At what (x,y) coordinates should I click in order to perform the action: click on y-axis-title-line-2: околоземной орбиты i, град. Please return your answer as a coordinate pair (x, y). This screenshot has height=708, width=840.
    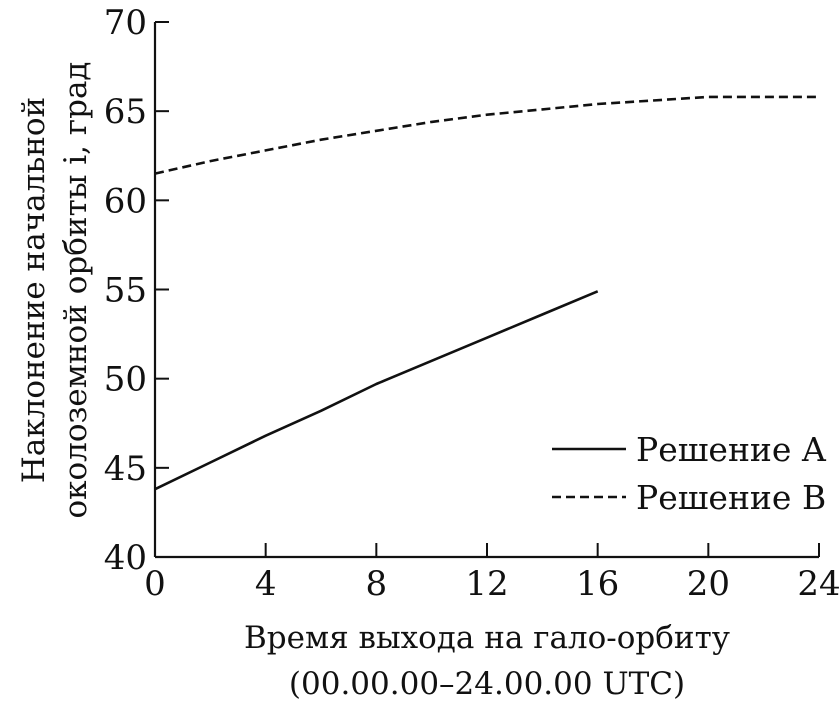
    Looking at the image, I should click on (76, 289).